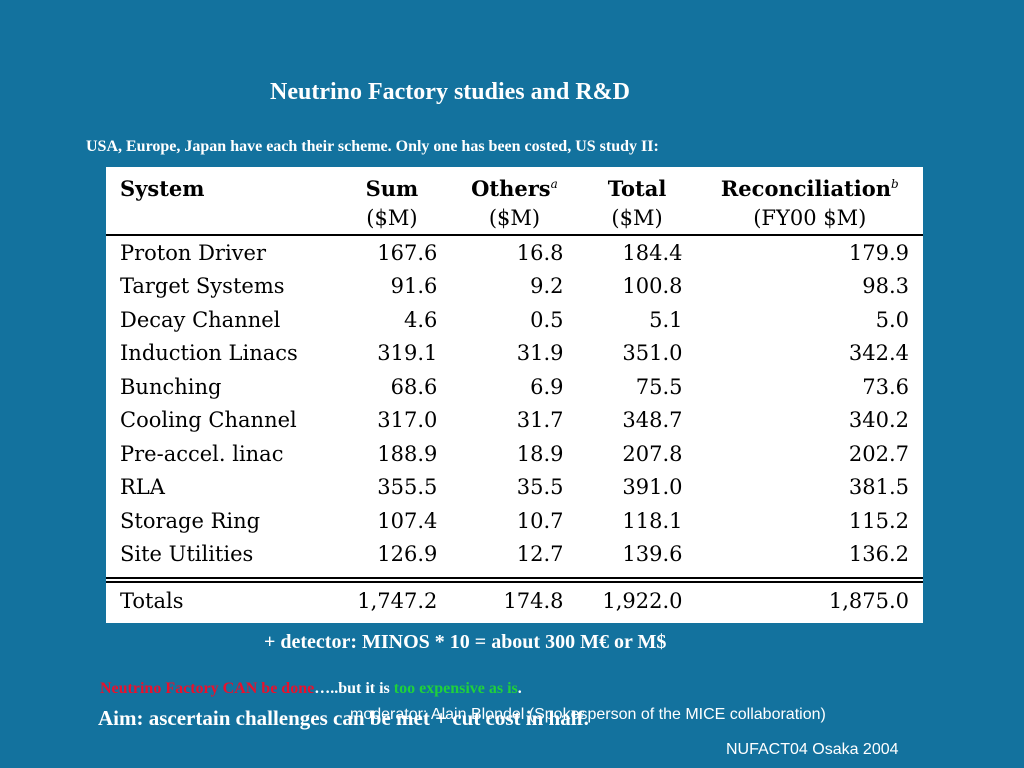  Describe the element at coordinates (190, 520) in the screenshot. I see `row-system-name: Storage Ring` at that location.